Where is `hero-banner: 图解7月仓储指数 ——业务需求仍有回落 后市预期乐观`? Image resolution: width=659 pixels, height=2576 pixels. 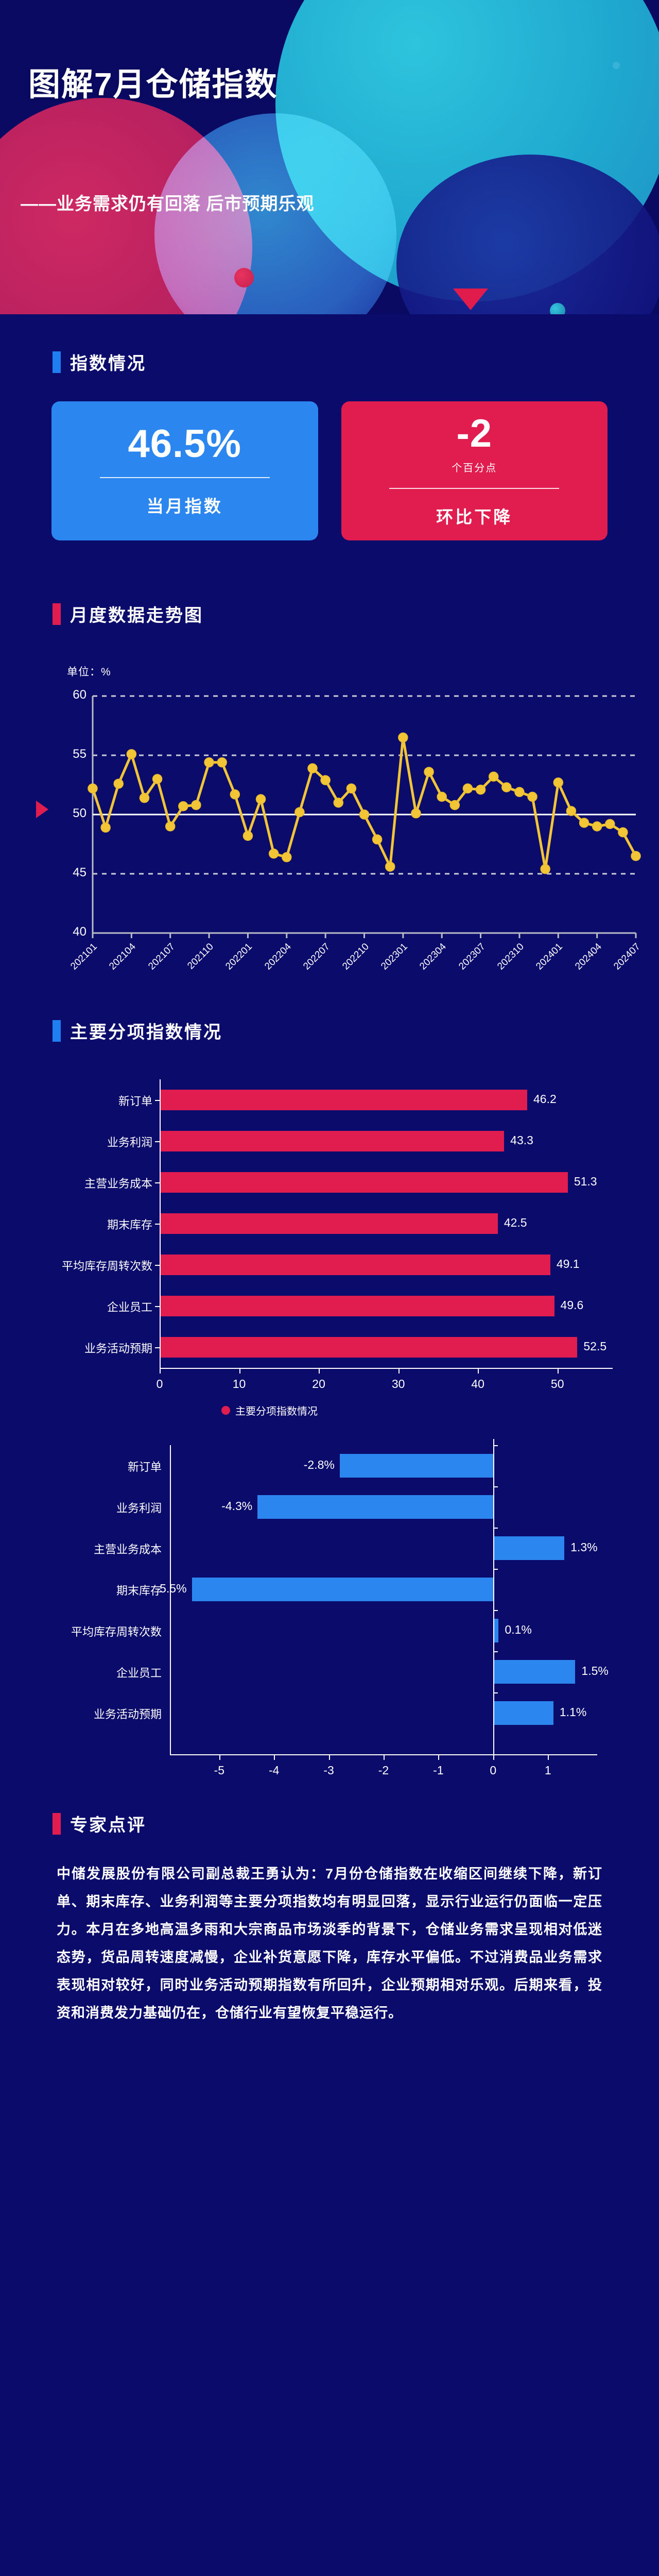
hero-banner: 图解7月仓储指数 ——业务需求仍有回落 后市预期乐观 is located at coordinates (329, 157).